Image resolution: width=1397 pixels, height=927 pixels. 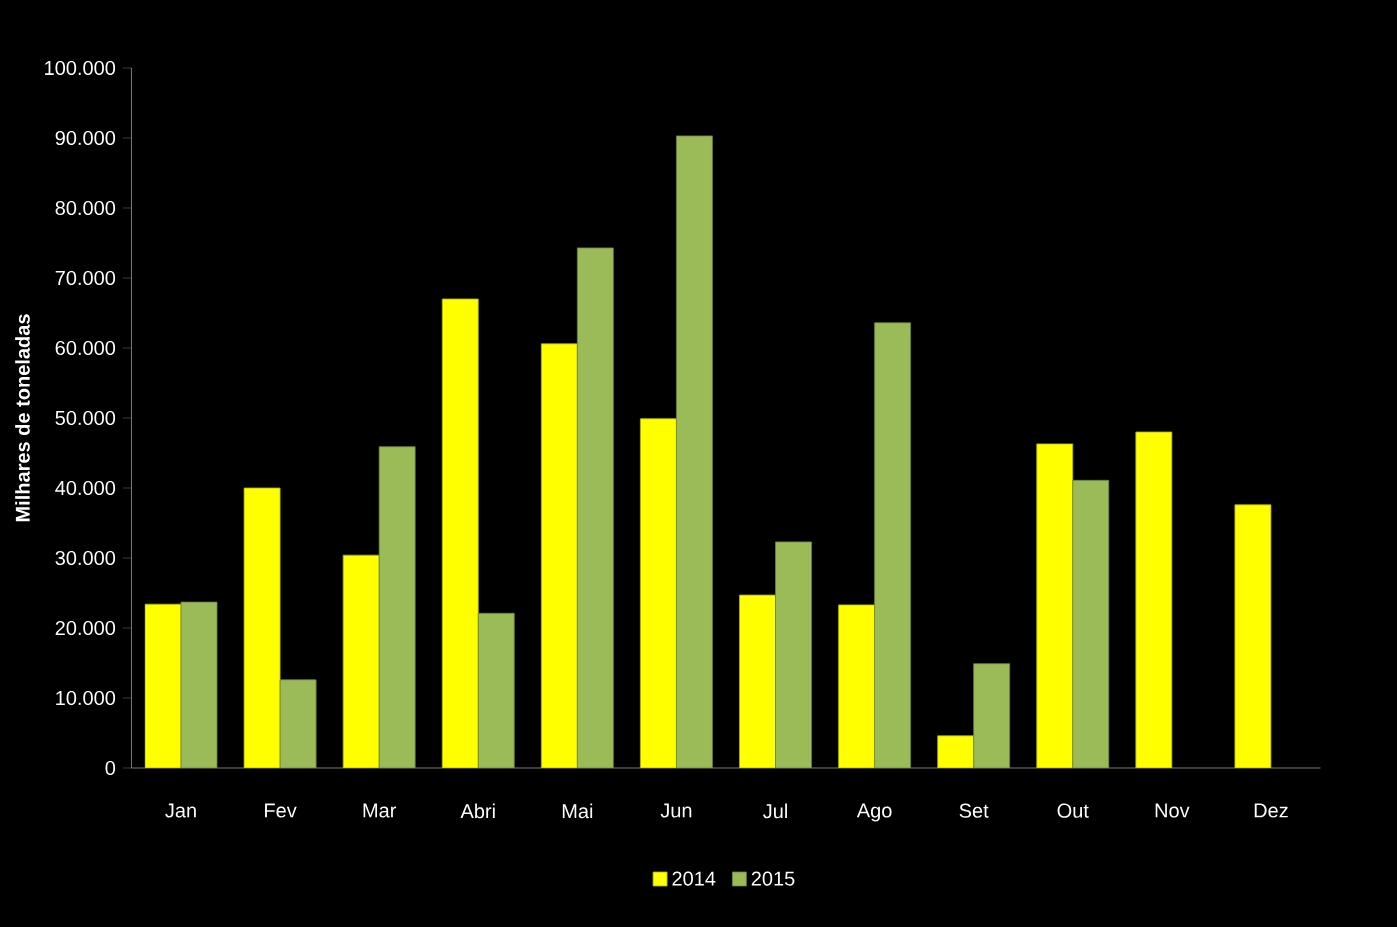 What do you see at coordinates (85, 488) in the screenshot?
I see `y-tick-label: 40.000` at bounding box center [85, 488].